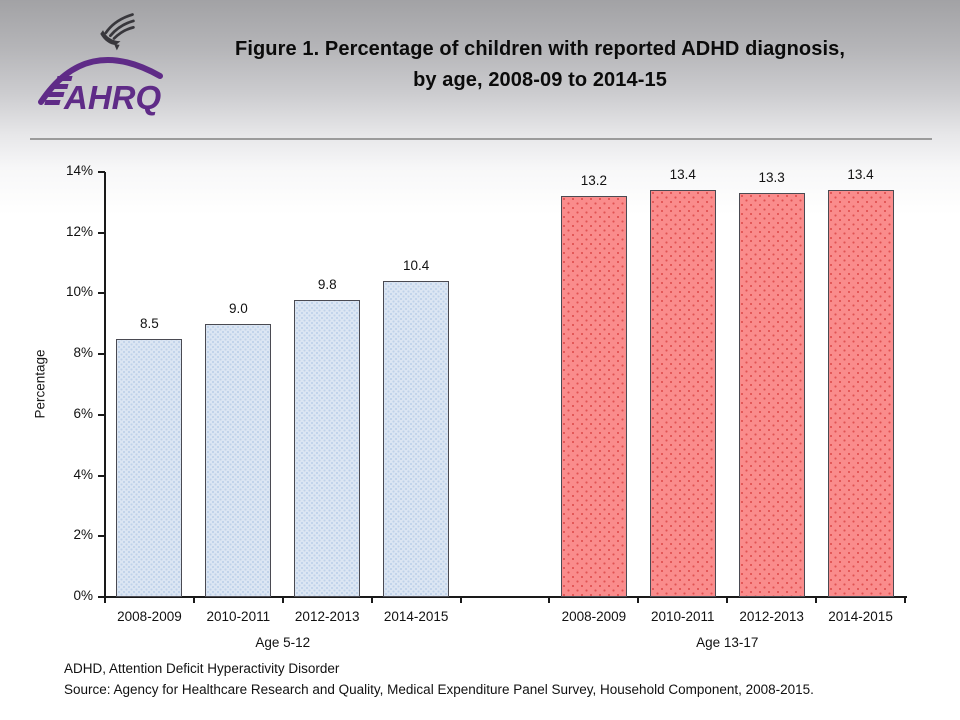  Describe the element at coordinates (83, 413) in the screenshot. I see `y-axis-tick-label: 6%` at that location.